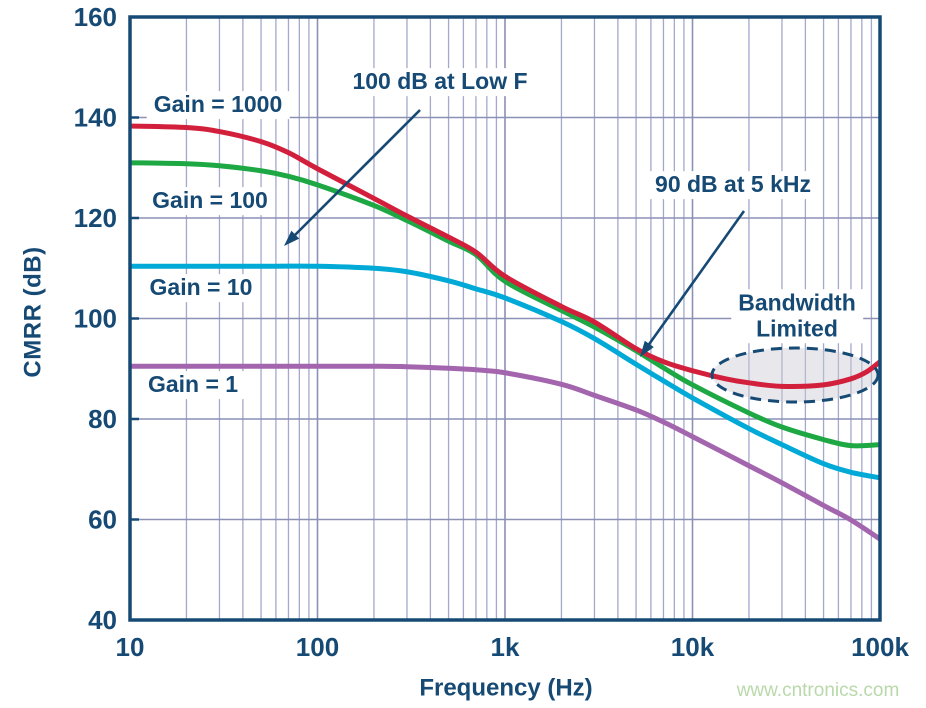 This screenshot has width=926, height=708. I want to click on bandwidth-limited-ellipse-border, so click(795, 375).